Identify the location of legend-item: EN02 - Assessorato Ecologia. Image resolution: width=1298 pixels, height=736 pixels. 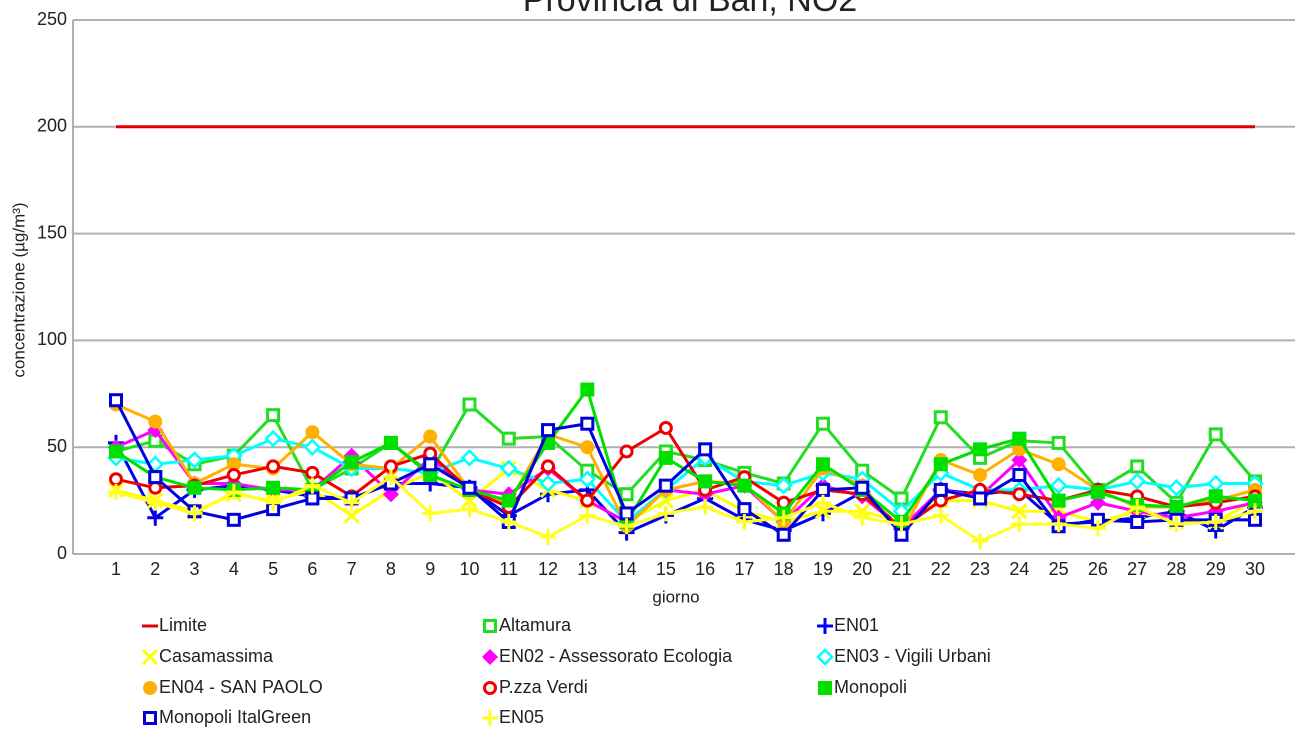
(607, 656).